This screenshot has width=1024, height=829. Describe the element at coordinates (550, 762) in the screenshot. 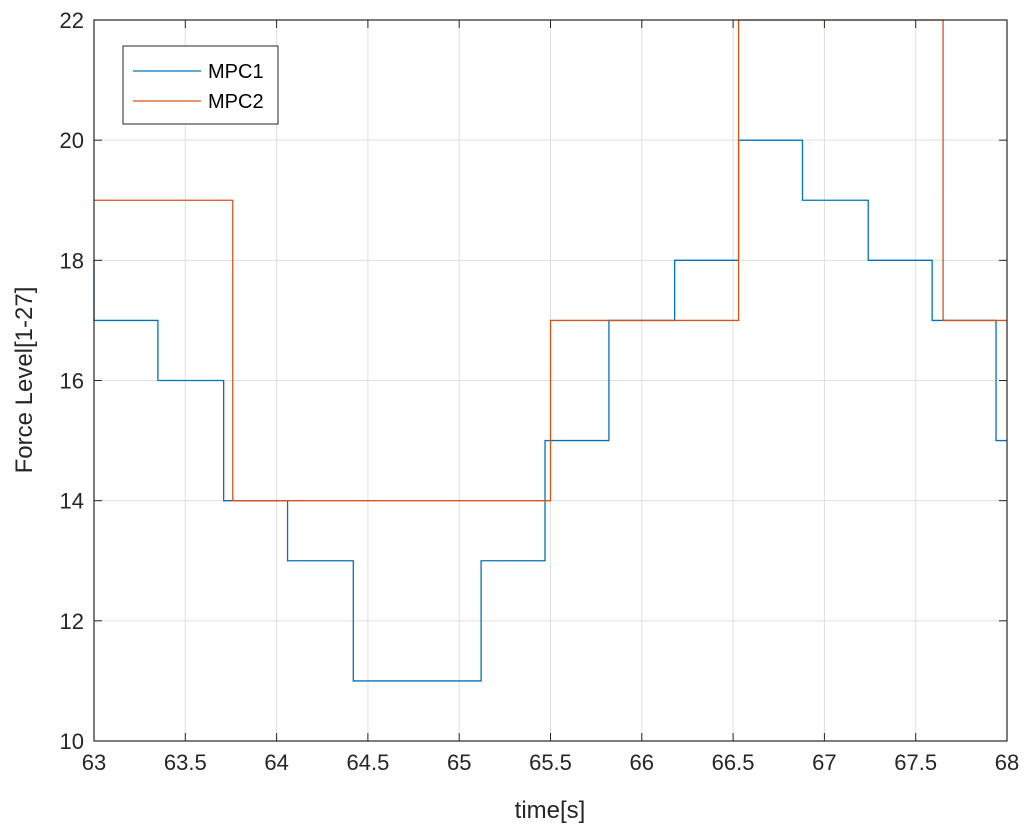

I see `x-tick-label: 65.5` at that location.